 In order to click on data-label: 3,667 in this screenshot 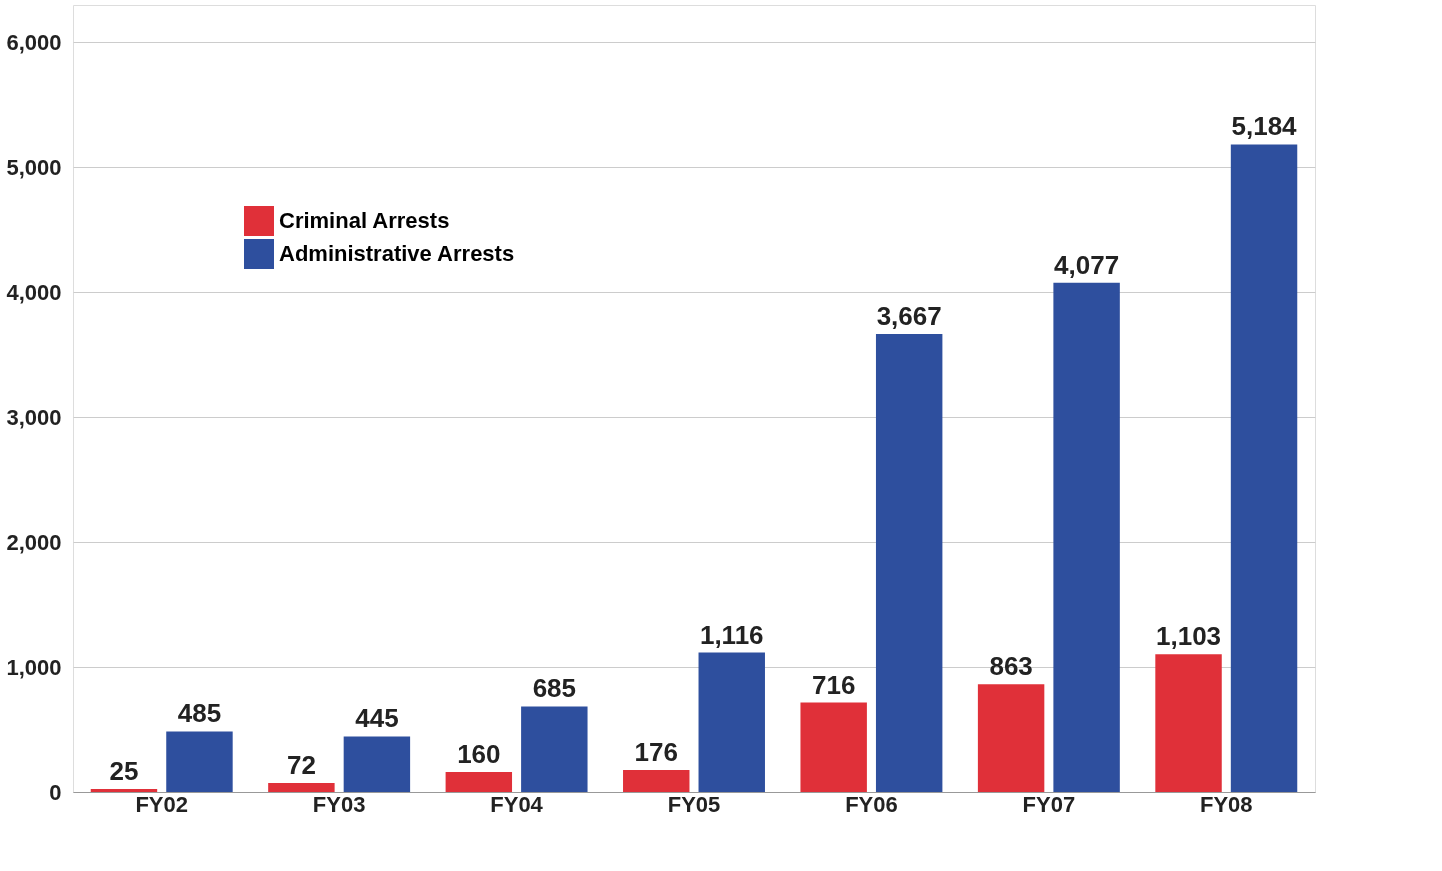, I will do `click(909, 315)`.